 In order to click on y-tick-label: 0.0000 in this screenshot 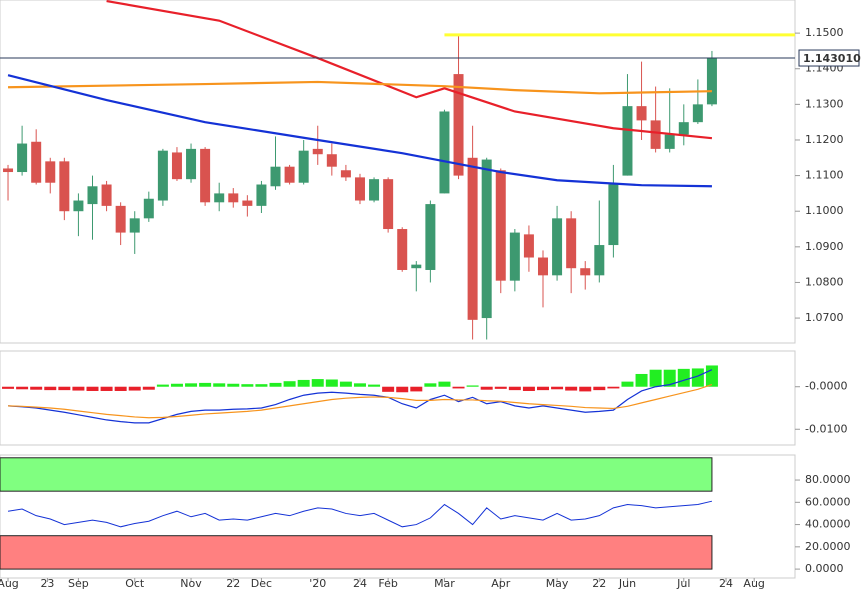, I will do `click(824, 568)`.